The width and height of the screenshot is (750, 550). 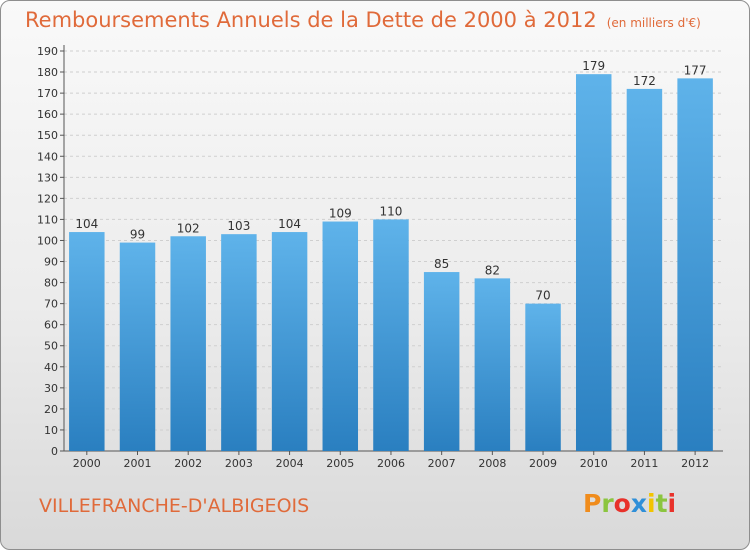 What do you see at coordinates (340, 463) in the screenshot?
I see `x-tick-label: 2005` at bounding box center [340, 463].